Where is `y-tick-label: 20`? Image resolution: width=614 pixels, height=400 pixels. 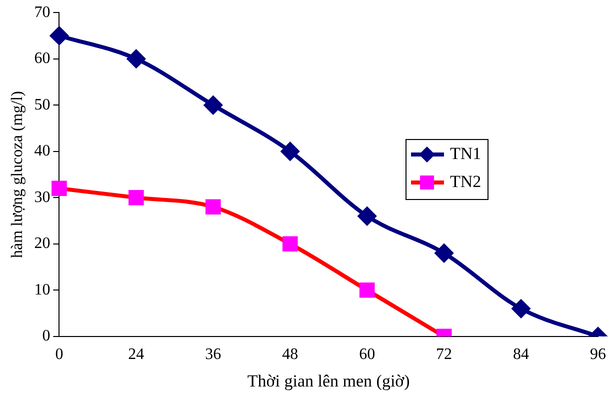
y-tick-label: 20 is located at coordinates (42, 243).